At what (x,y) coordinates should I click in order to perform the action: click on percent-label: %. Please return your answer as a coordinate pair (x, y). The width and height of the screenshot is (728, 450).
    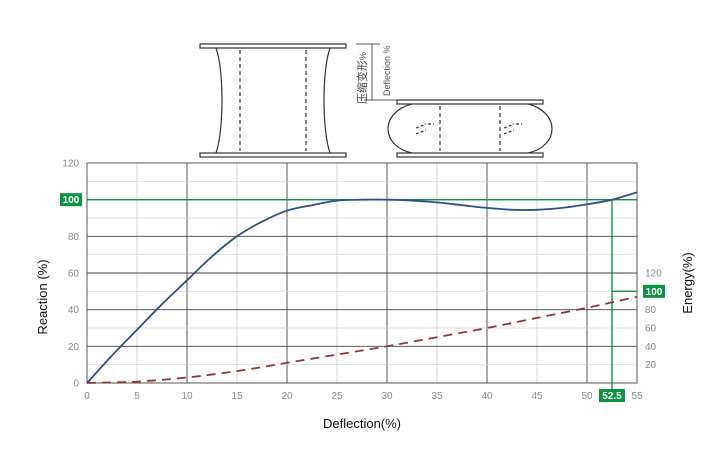
    Looking at the image, I should click on (363, 56).